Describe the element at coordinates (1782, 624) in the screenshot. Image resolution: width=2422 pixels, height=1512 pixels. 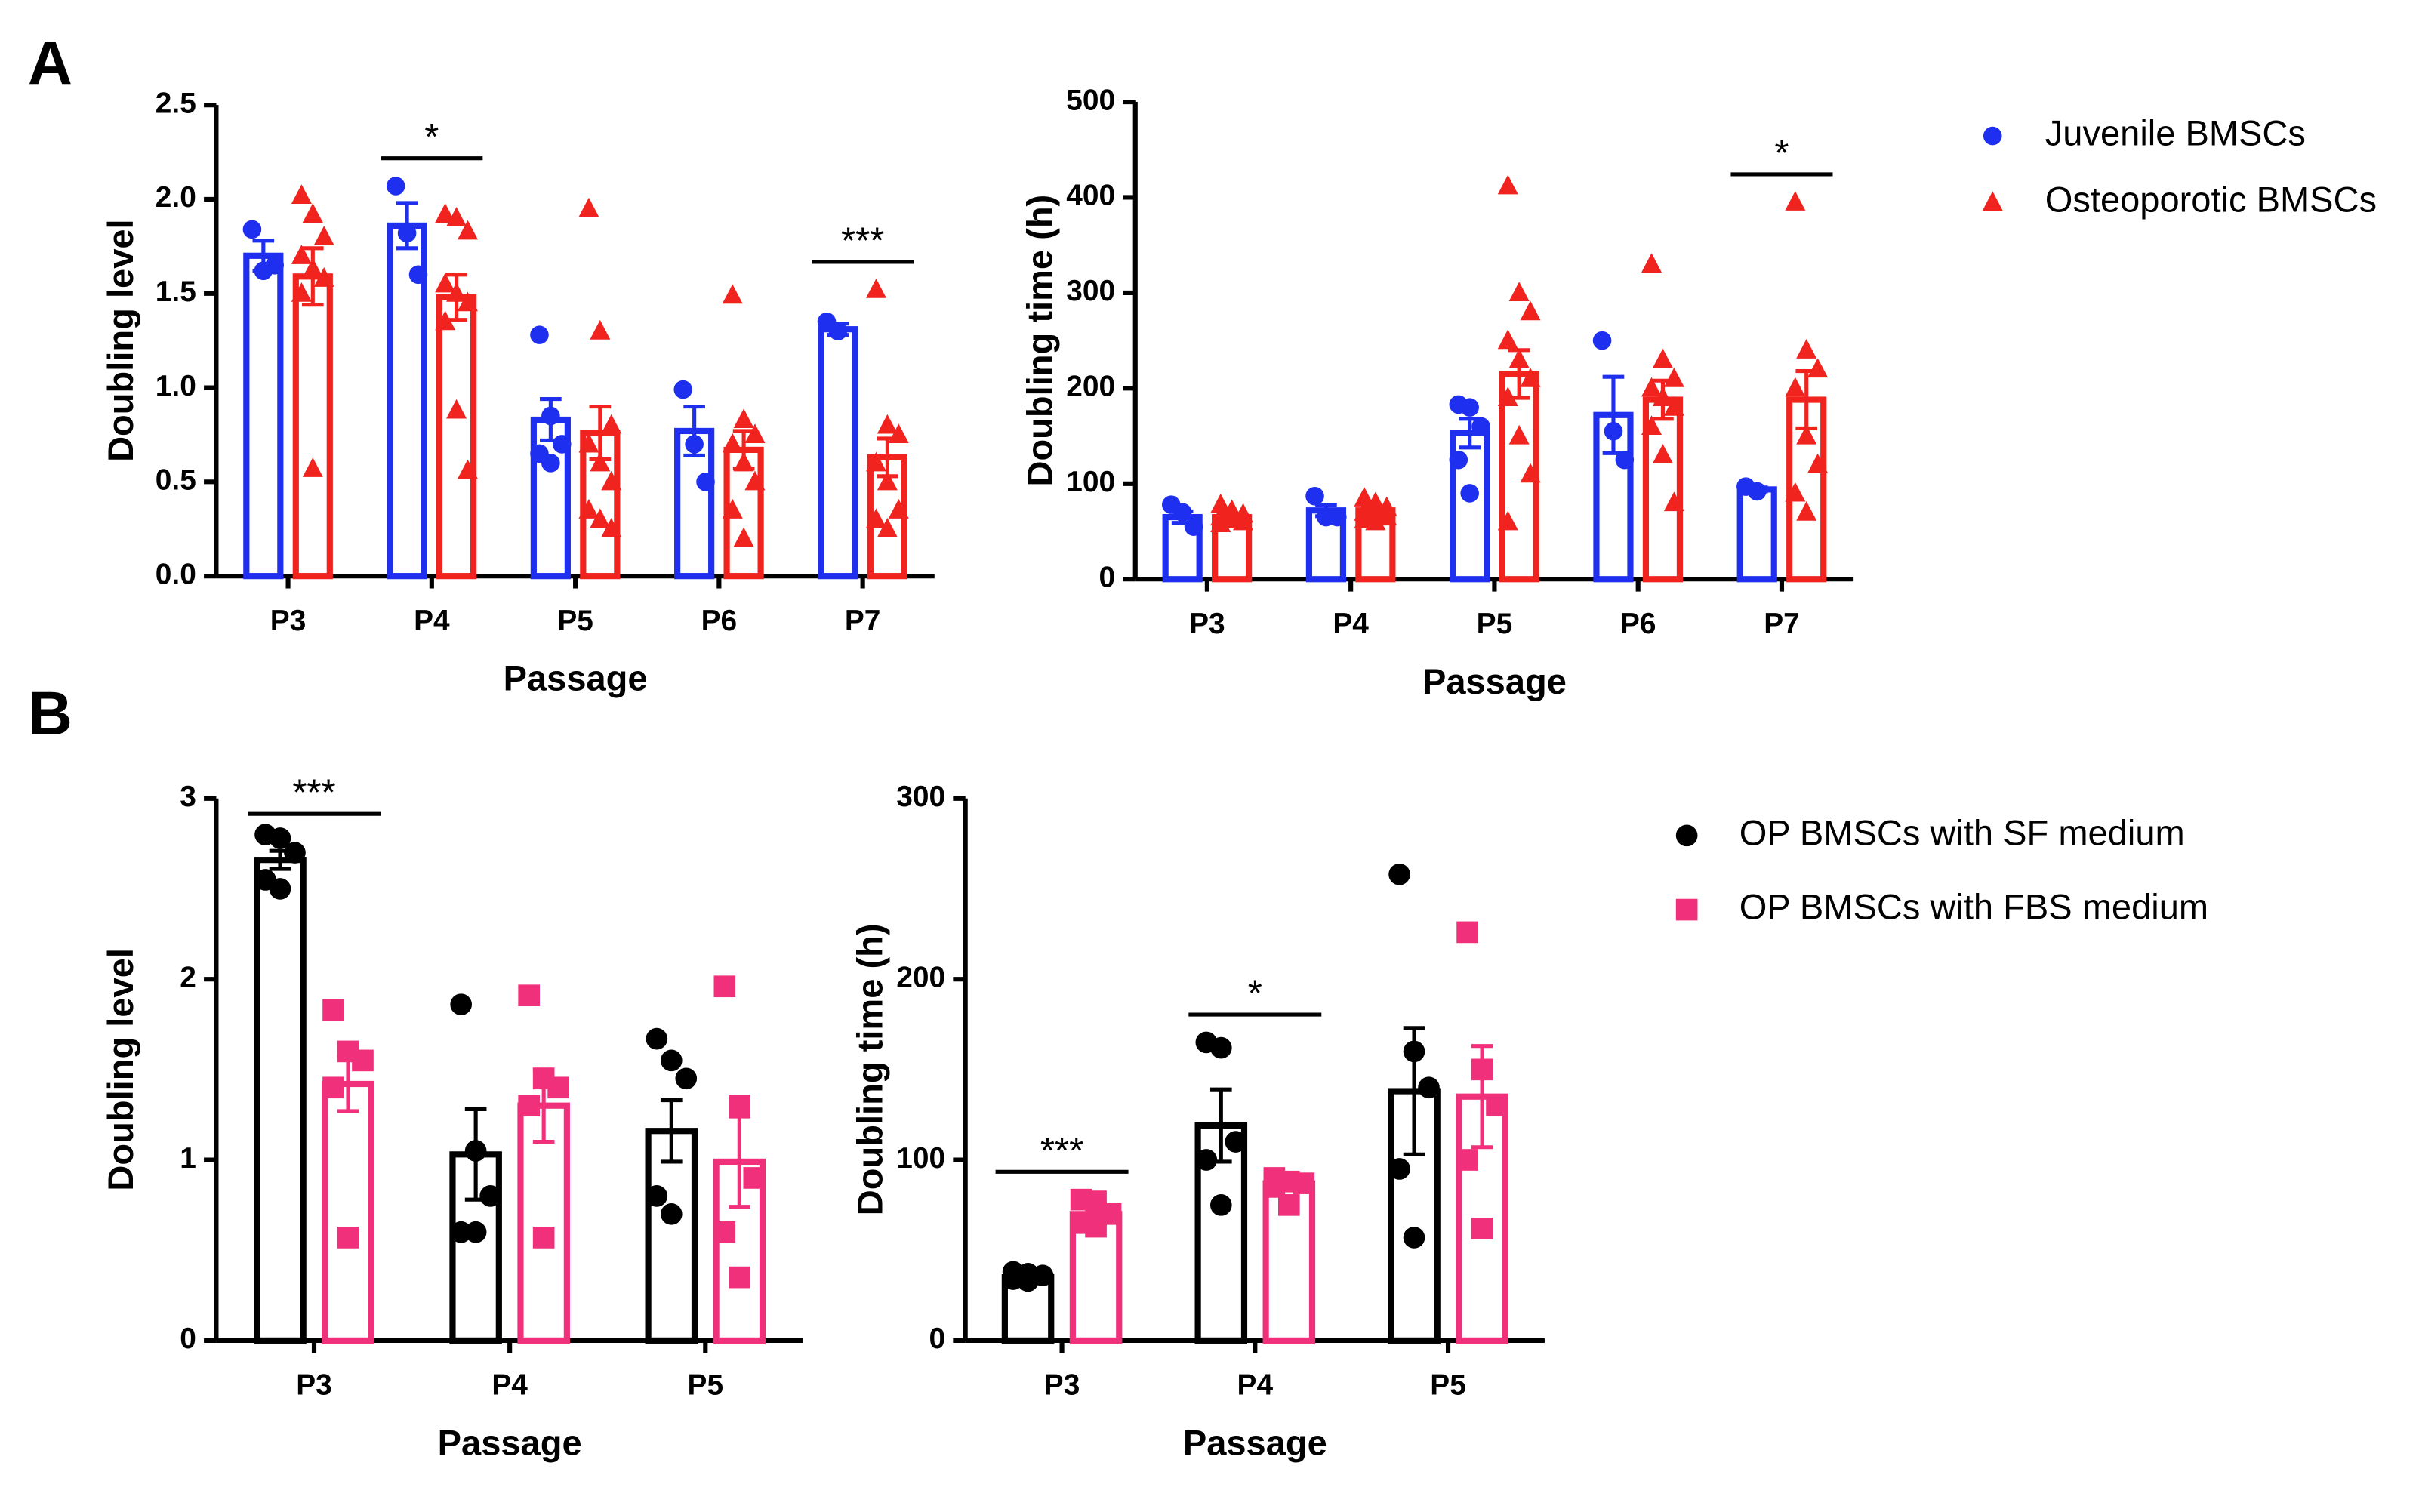
I see `x-tick-label: P7` at that location.